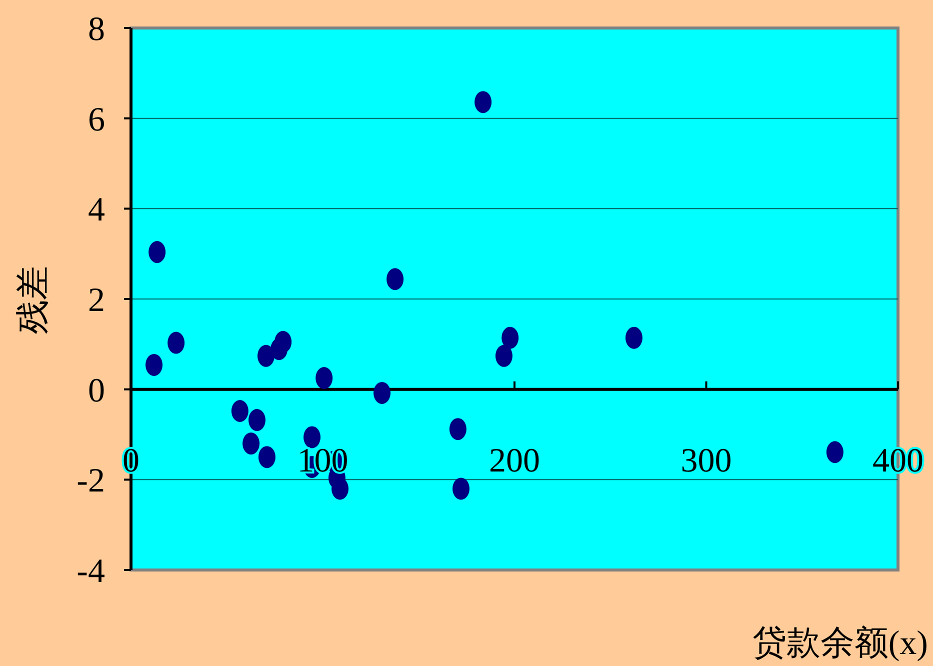 The height and width of the screenshot is (666, 933). Describe the element at coordinates (96, 210) in the screenshot. I see `y-tick-label: 4` at that location.